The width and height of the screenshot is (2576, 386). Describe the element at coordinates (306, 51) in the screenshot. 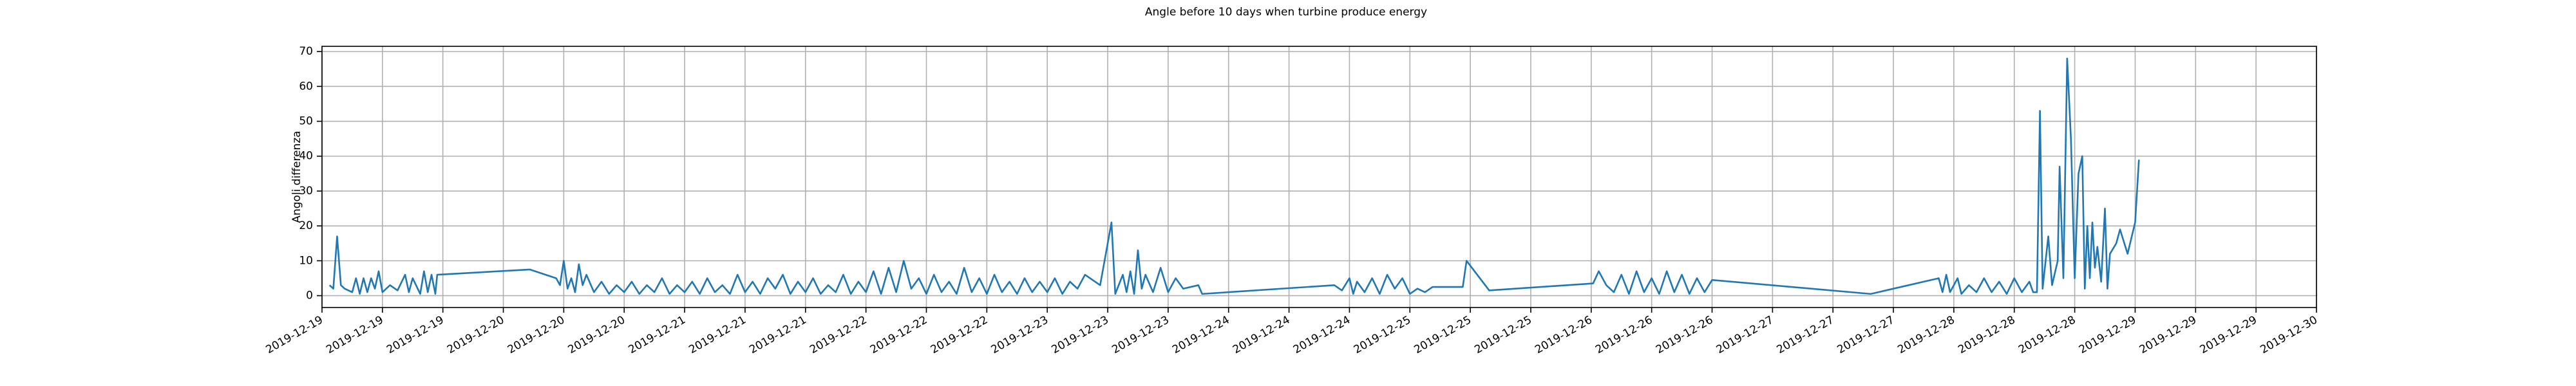

I see `y-tick-label: 70` at that location.